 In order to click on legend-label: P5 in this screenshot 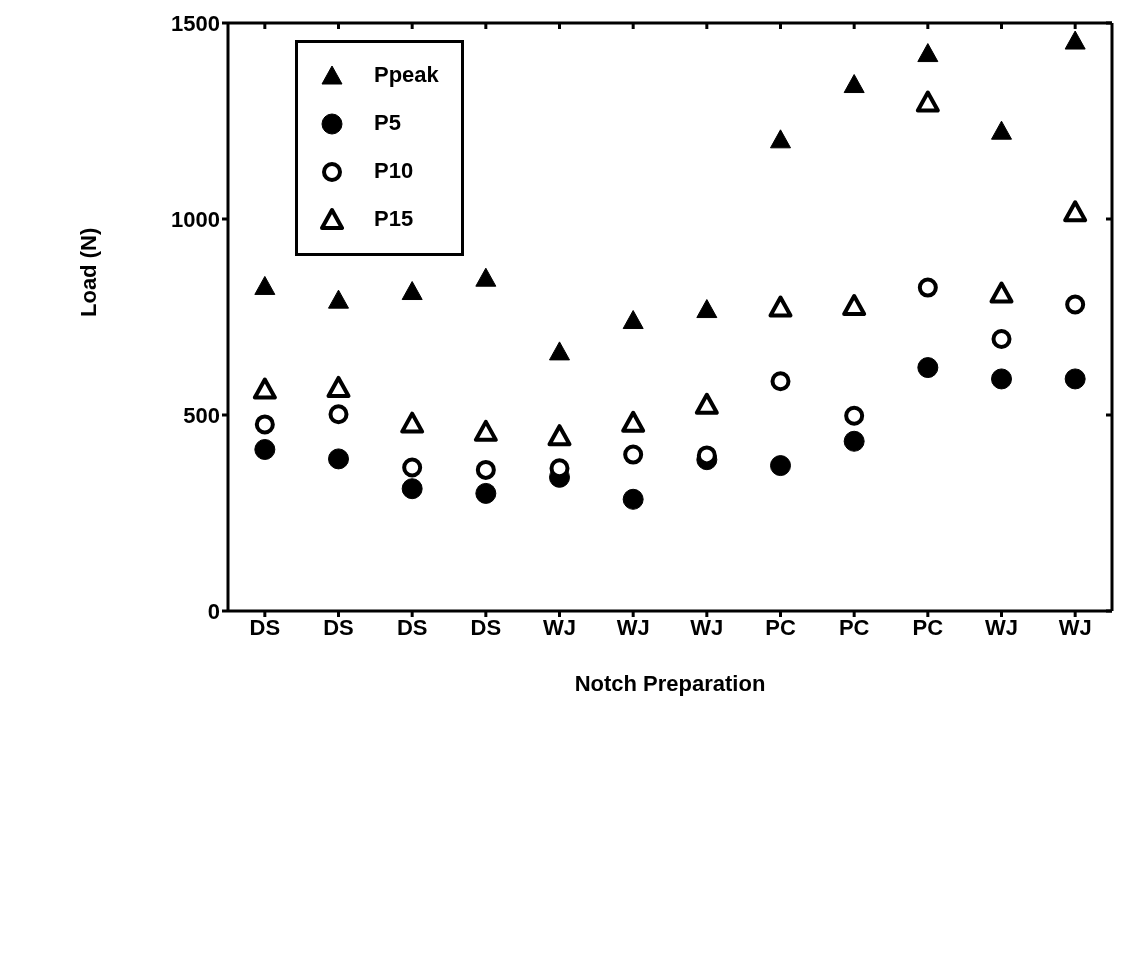, I will do `click(387, 123)`.